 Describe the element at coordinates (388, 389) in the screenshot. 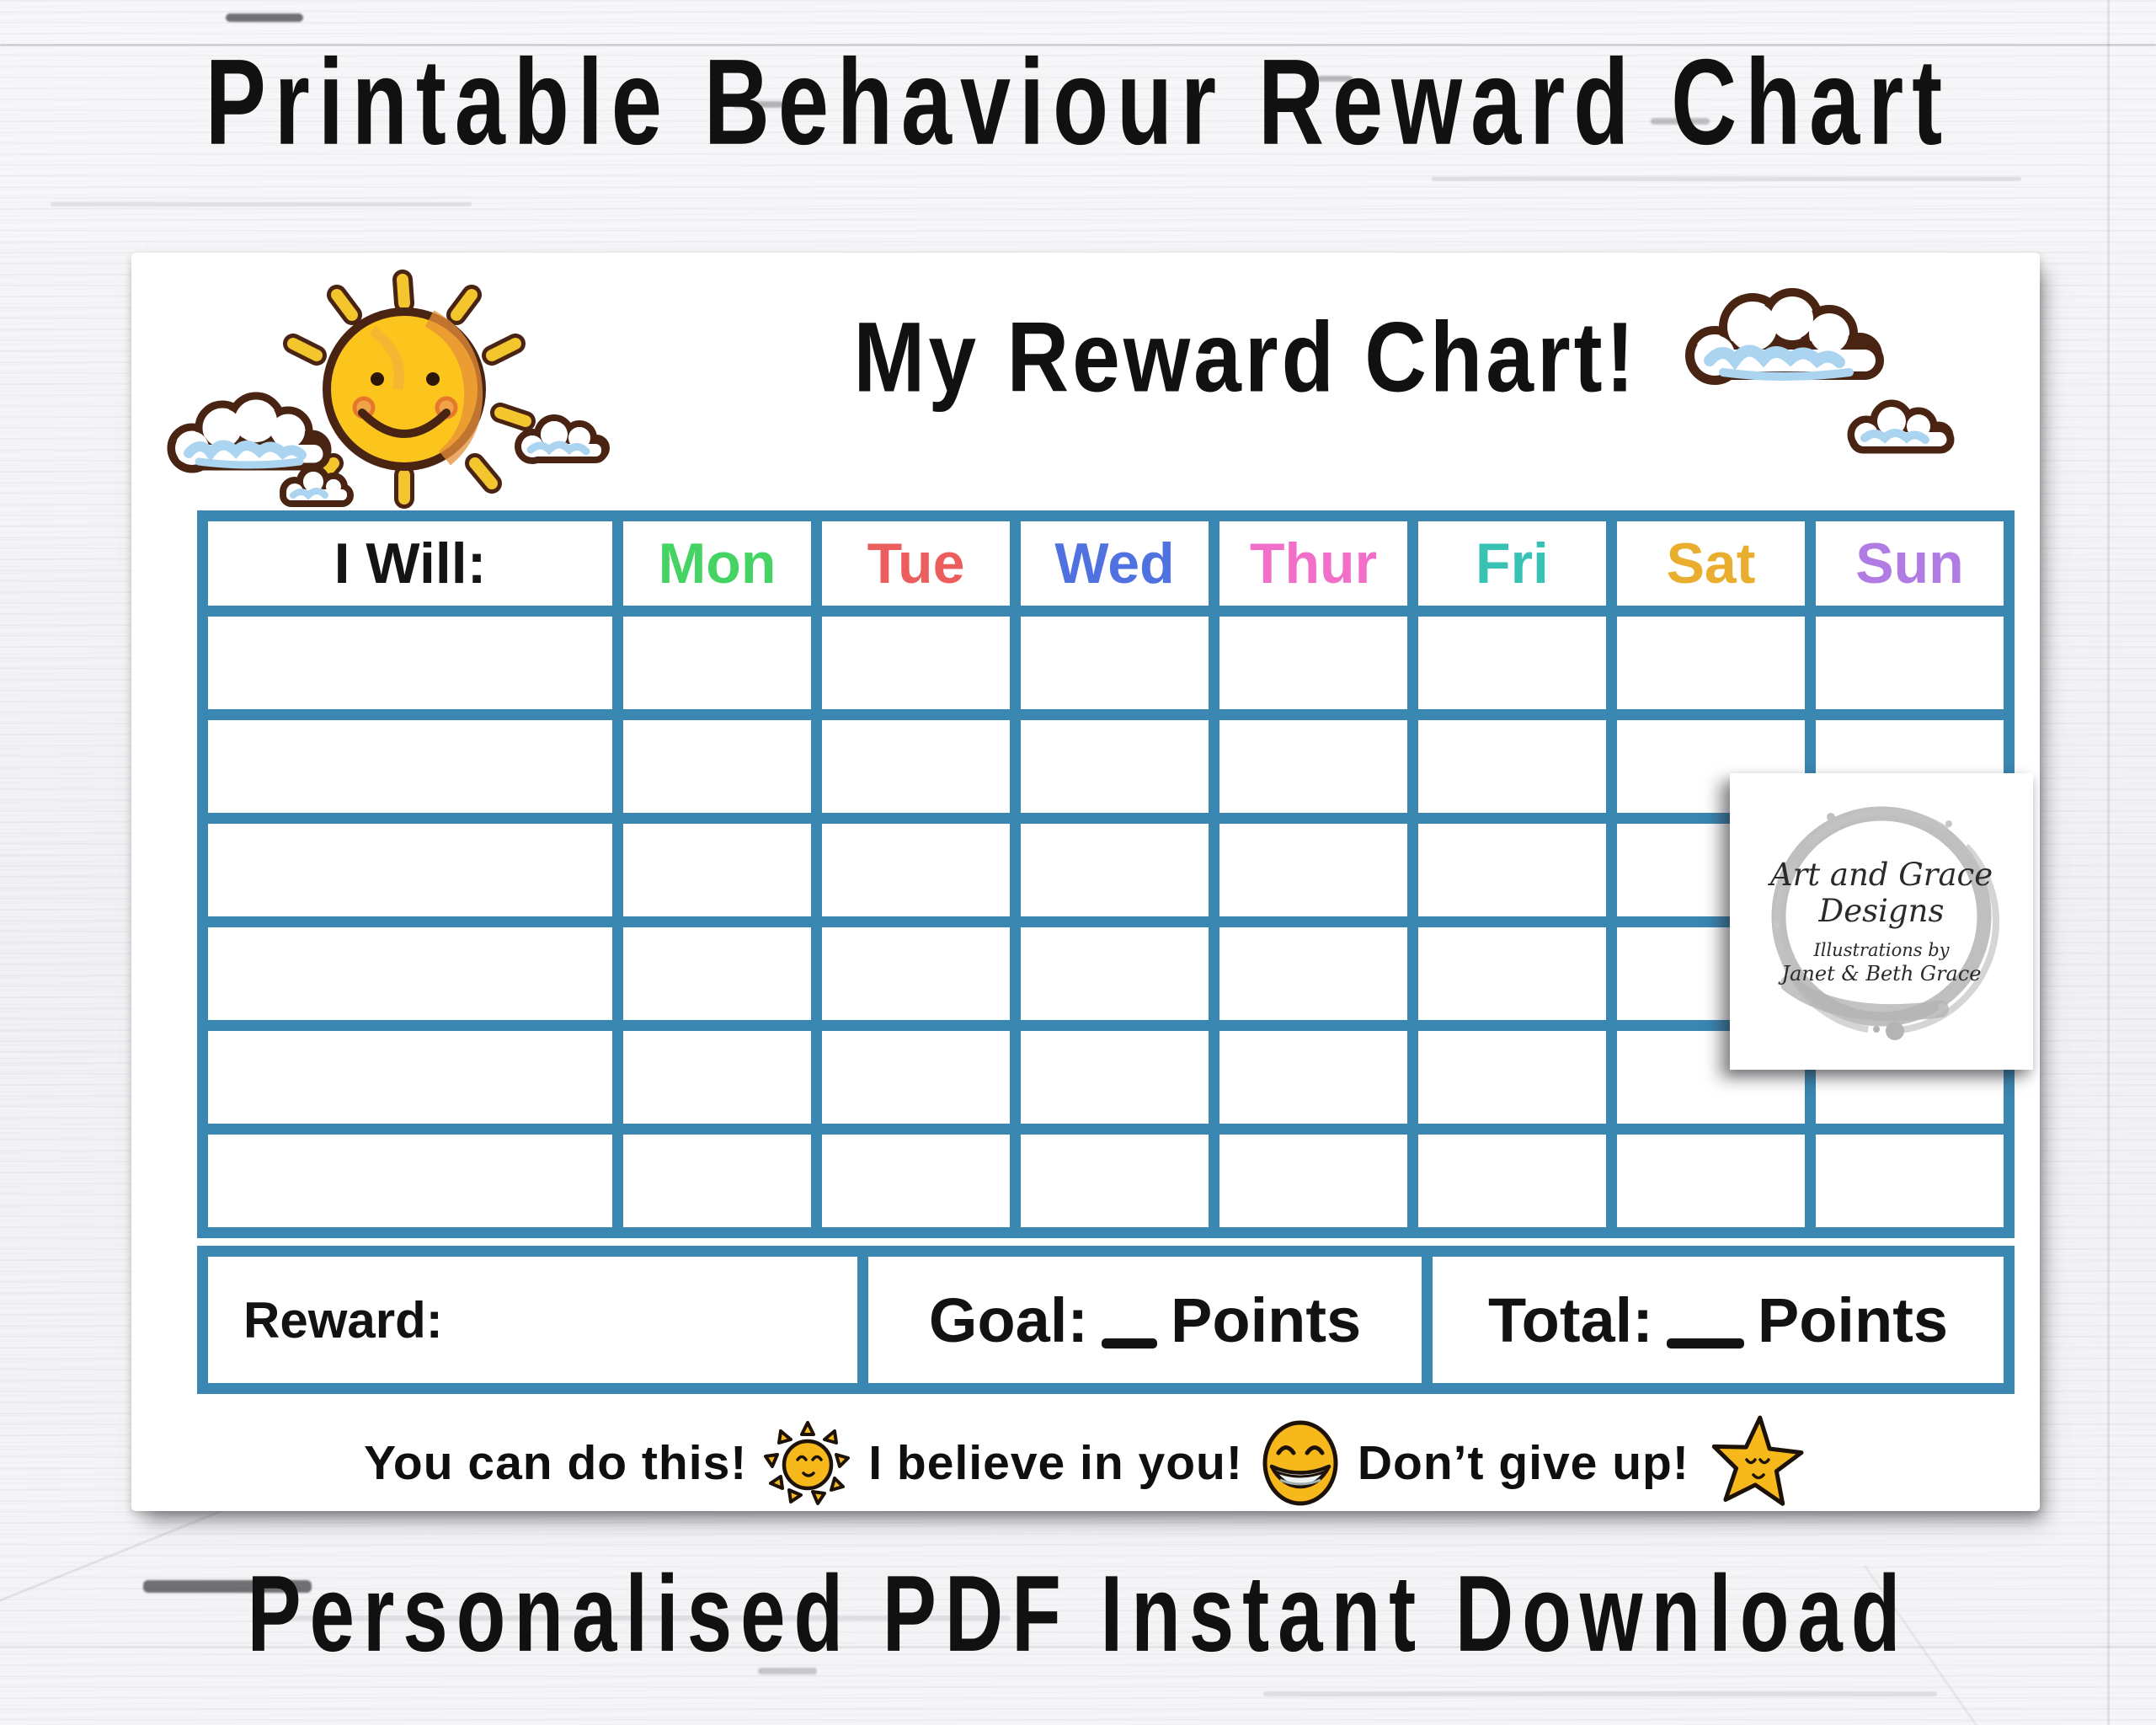

I see `sun-clouds-illustration` at that location.